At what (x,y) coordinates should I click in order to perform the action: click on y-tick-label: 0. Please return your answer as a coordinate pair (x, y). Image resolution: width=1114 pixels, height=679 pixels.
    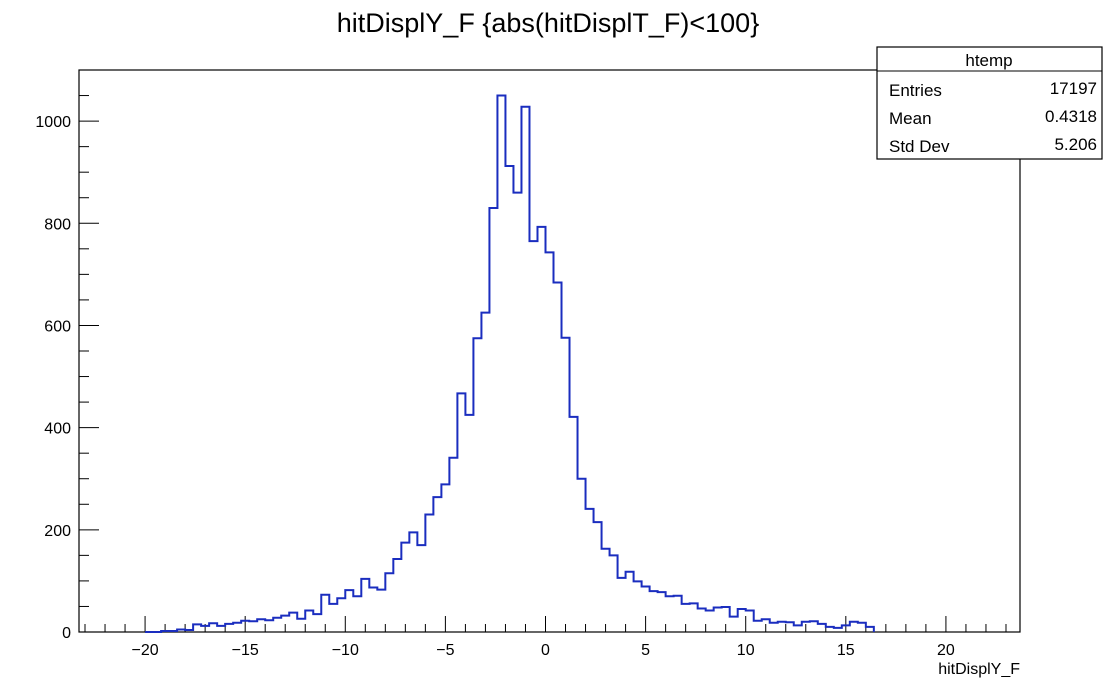
    Looking at the image, I should click on (66, 633).